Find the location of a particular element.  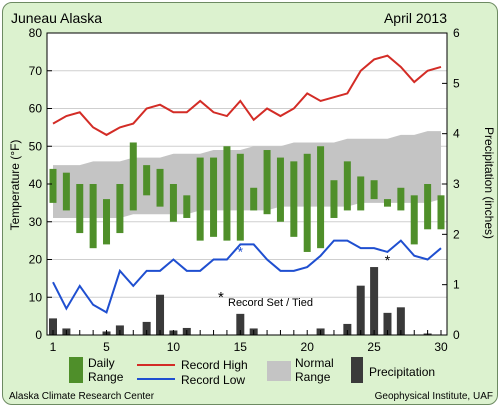

y-tick-label: 60 is located at coordinates (36, 109).